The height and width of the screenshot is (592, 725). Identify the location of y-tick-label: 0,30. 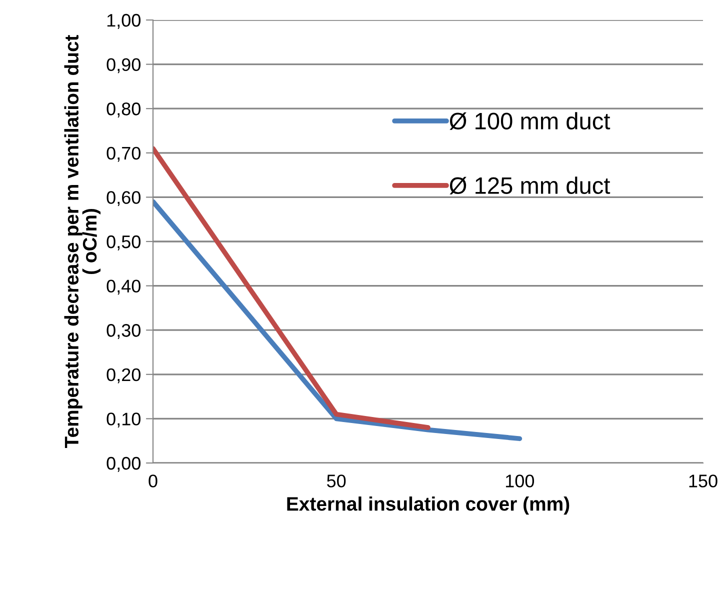
(123, 331).